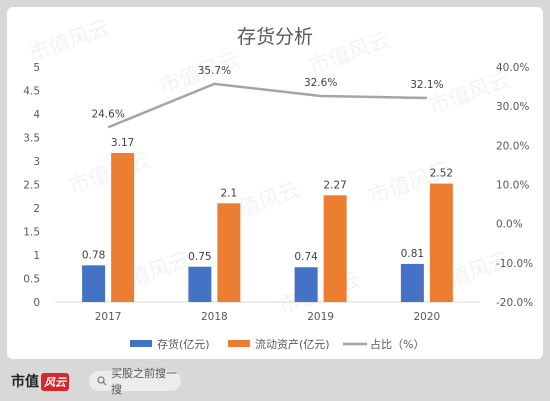 The width and height of the screenshot is (550, 401). Describe the element at coordinates (31, 92) in the screenshot. I see `y-tick-label: 4.5` at that location.